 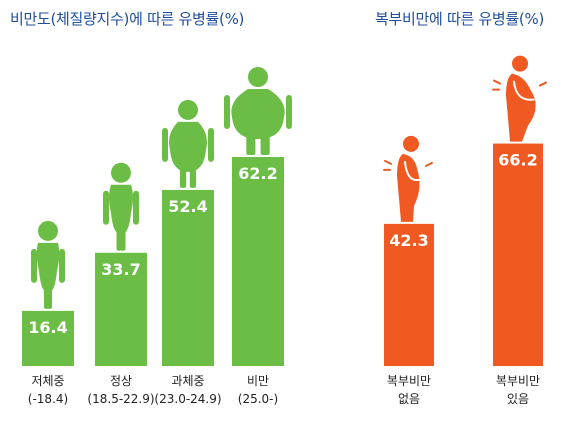 What do you see at coordinates (127, 19) in the screenshot?
I see `left-chart-title: 비만도(체질량지수)에 따른 유병률(%)` at bounding box center [127, 19].